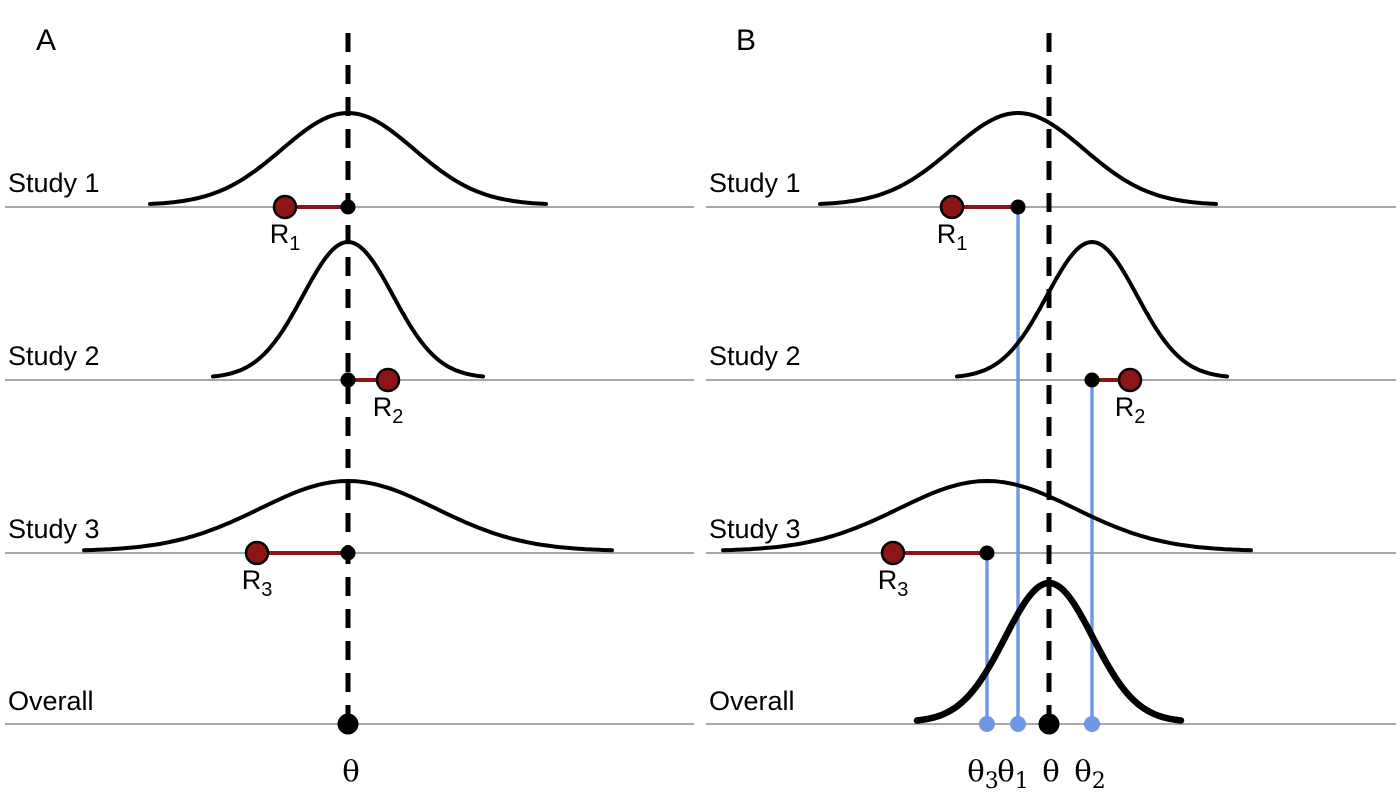  What do you see at coordinates (746, 40) in the screenshot?
I see `panel-label: B` at bounding box center [746, 40].